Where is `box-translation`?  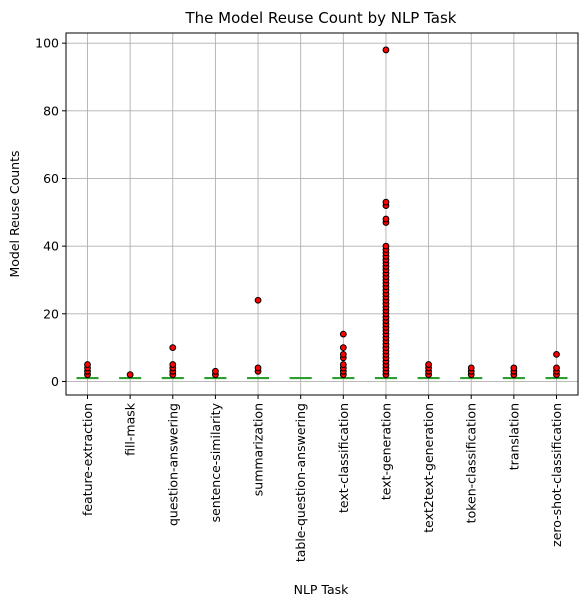
box-translation is located at coordinates (513, 372).